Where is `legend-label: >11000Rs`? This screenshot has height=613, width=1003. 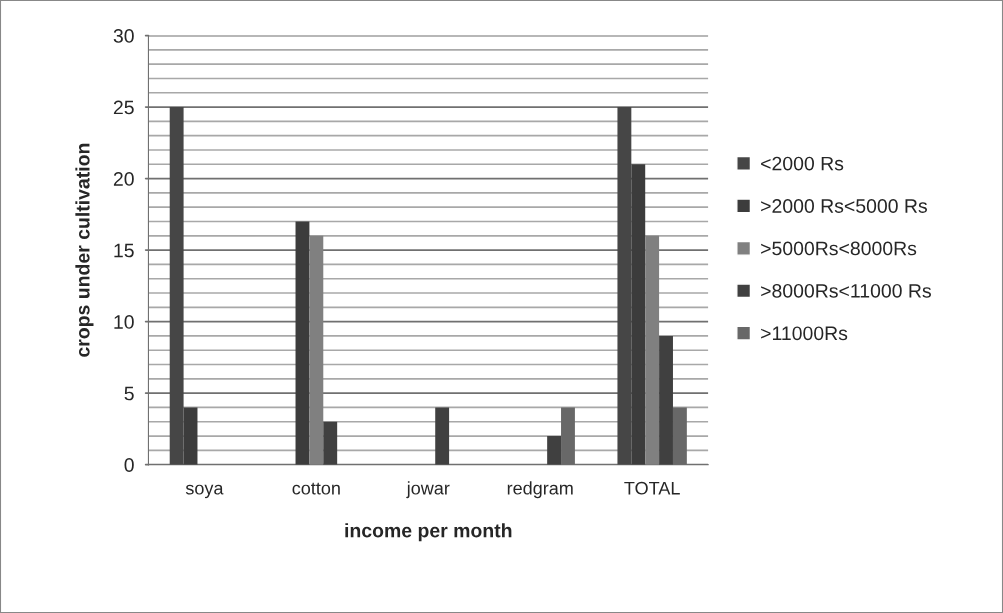 legend-label: >11000Rs is located at coordinates (804, 333).